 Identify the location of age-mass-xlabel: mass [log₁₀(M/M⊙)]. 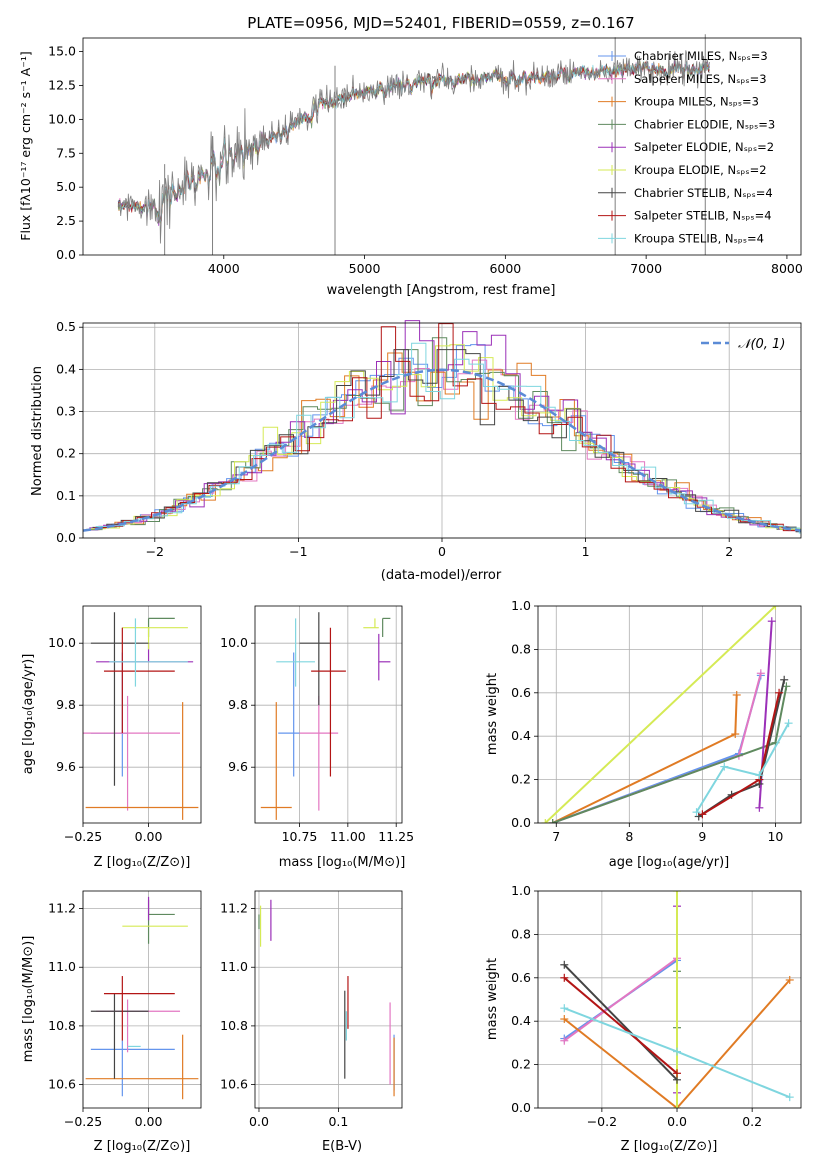
(342, 862).